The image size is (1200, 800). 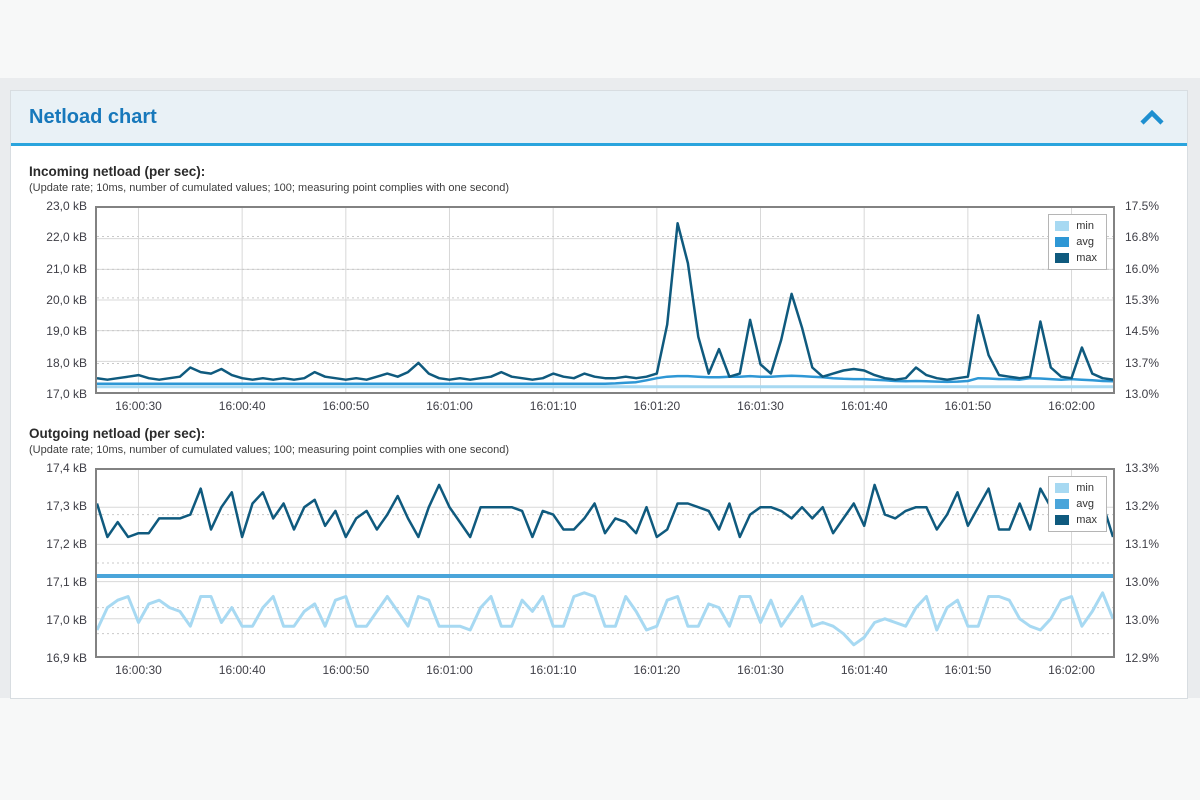 I want to click on y-right-axis-label: 17.5%, so click(x=1142, y=206).